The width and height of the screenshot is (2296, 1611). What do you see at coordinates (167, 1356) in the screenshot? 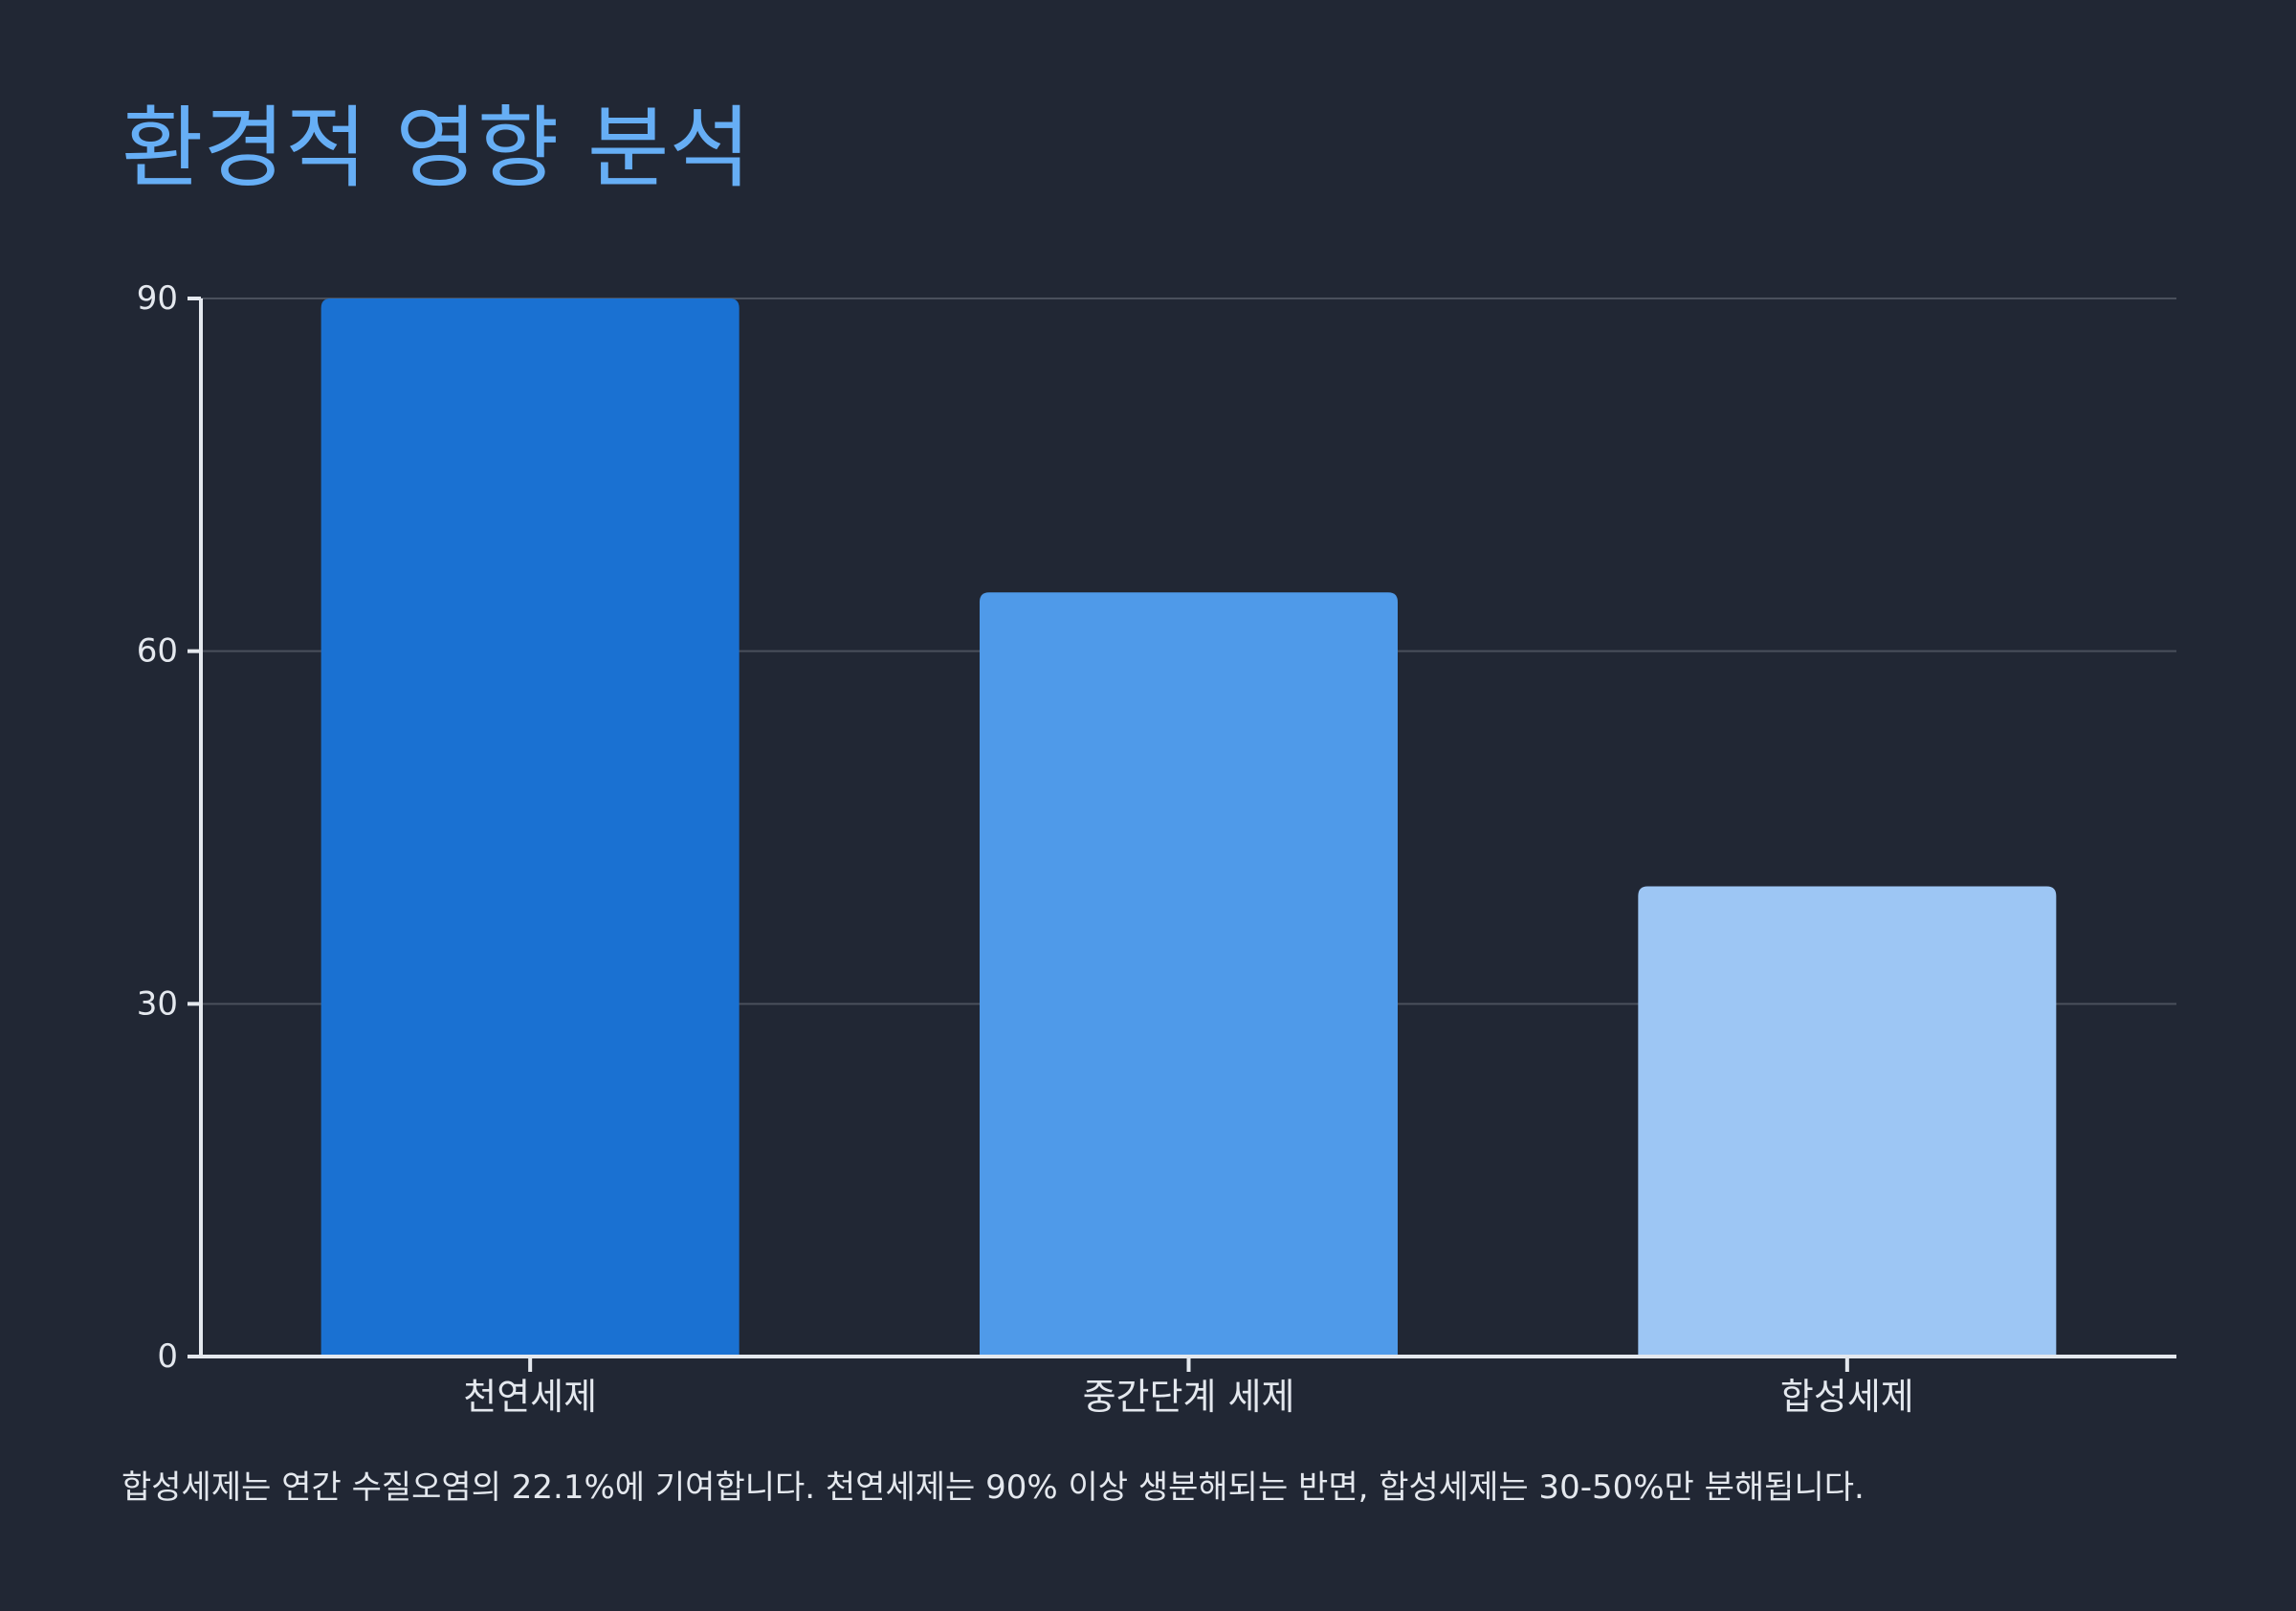
I see `y-tick-label: 0` at bounding box center [167, 1356].